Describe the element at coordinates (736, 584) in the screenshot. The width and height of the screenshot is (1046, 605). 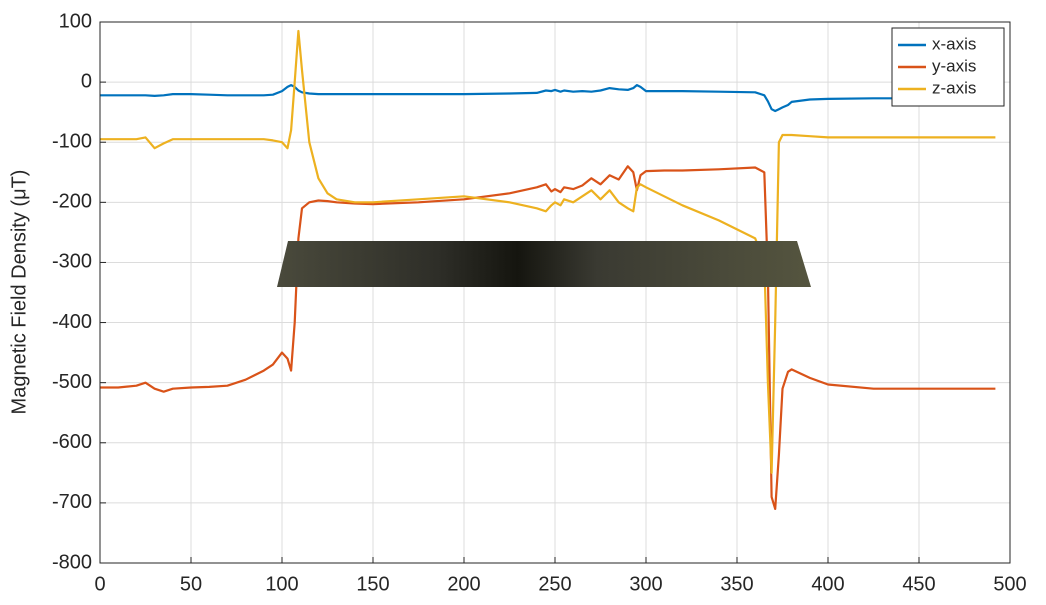
I see `x-tick-label: 350` at that location.